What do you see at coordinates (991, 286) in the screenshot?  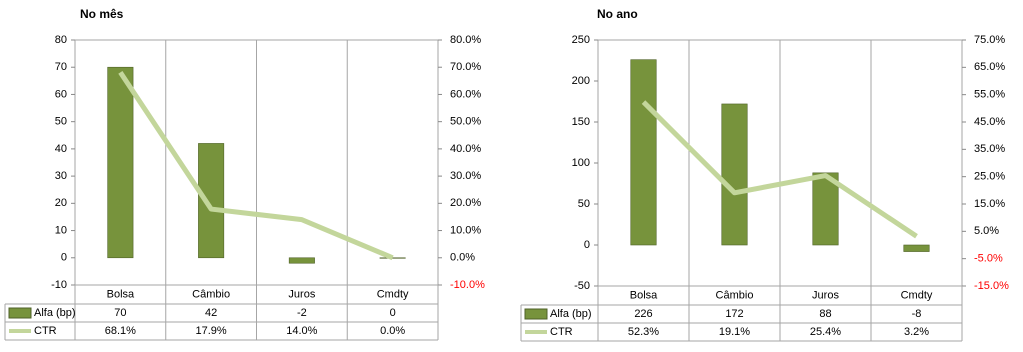 I see `y2-tick-label: -15.0%` at bounding box center [991, 286].